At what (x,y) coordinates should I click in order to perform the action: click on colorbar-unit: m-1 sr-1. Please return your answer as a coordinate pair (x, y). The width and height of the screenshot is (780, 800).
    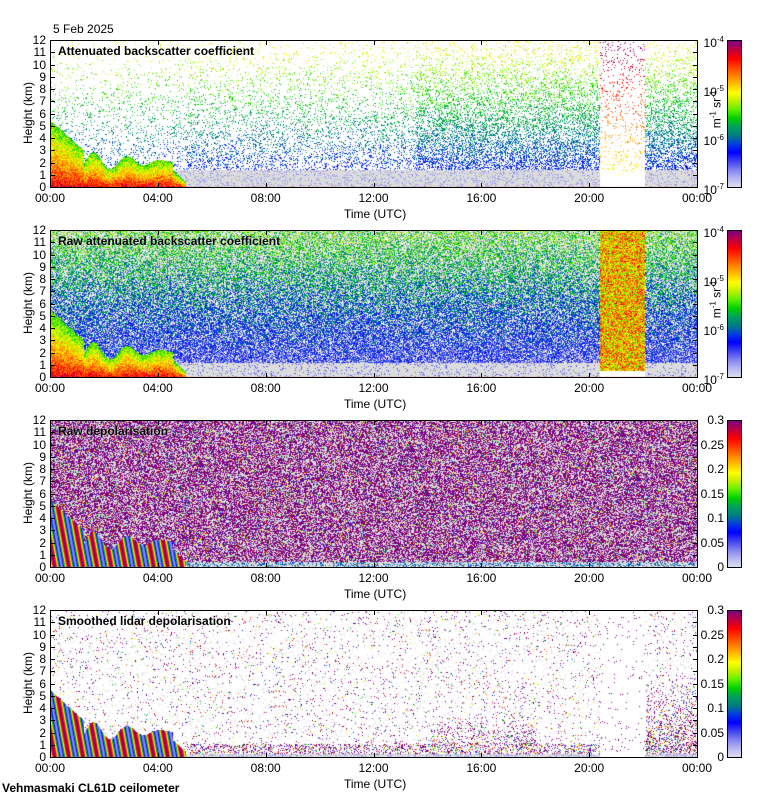
    Looking at the image, I should click on (716, 299).